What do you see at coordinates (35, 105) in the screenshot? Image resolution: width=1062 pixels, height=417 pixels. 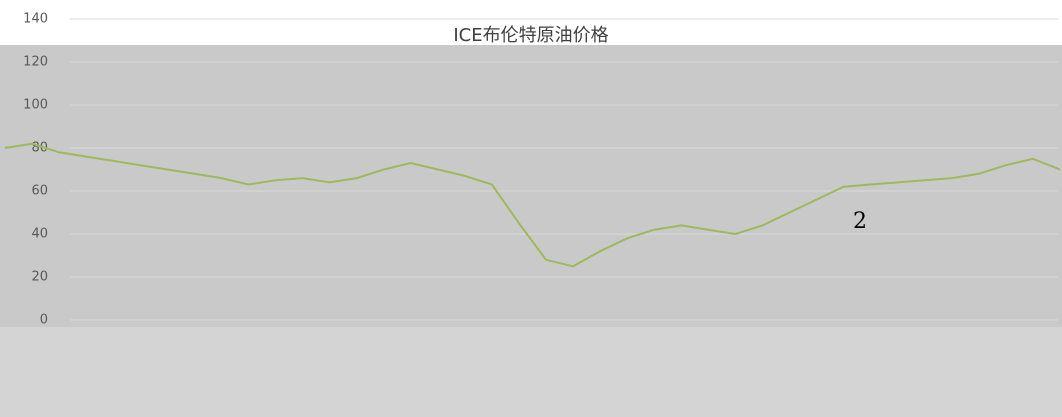 I see `y-tick-label: 100` at bounding box center [35, 105].